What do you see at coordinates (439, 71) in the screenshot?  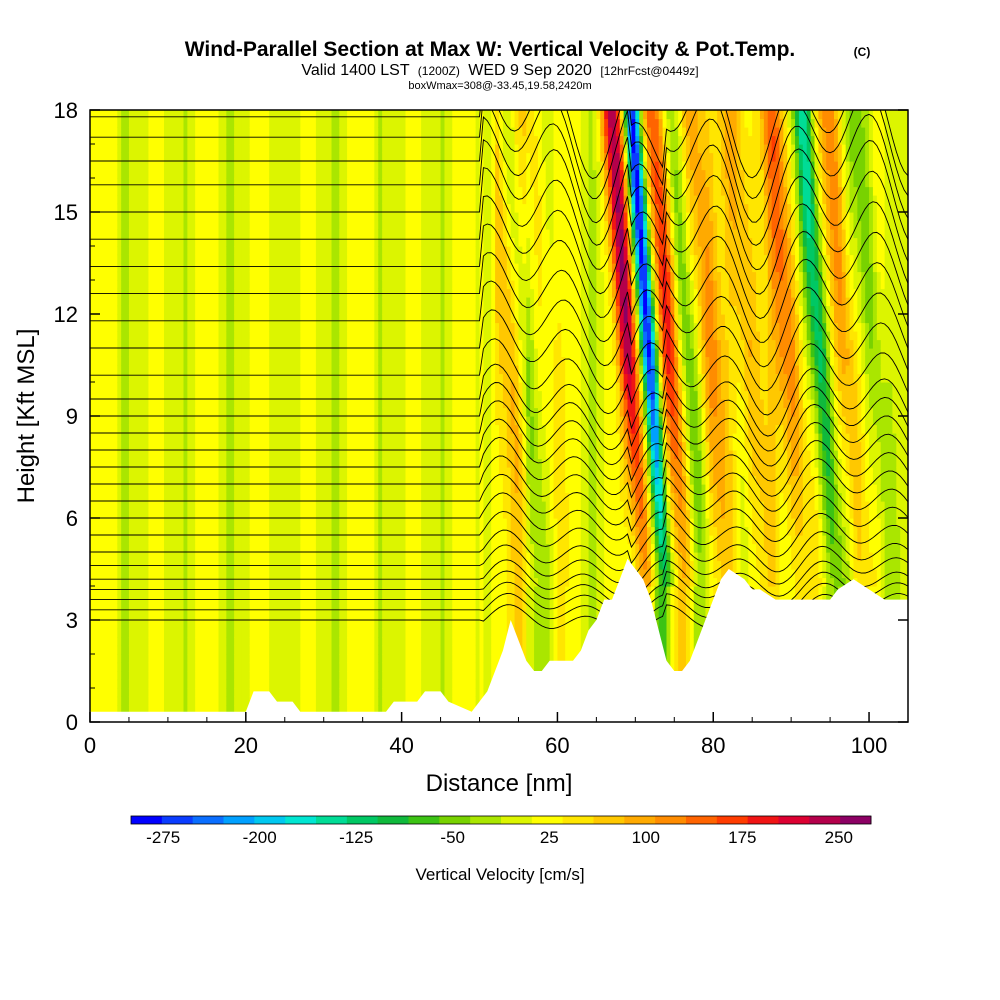 I see `subtitle-utc: (1200Z)` at bounding box center [439, 71].